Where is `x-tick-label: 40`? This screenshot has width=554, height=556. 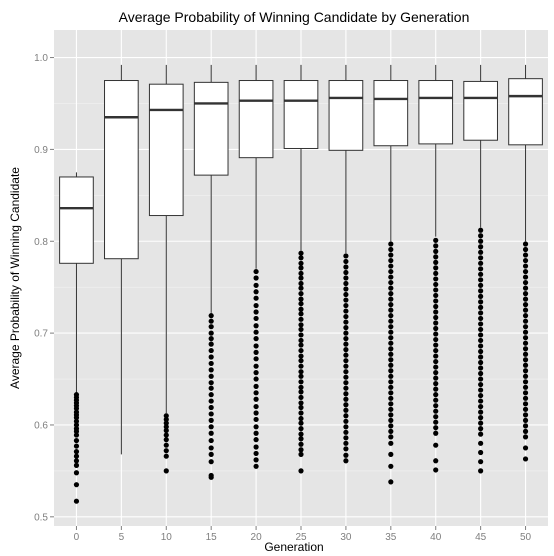 x-tick-label: 40 is located at coordinates (436, 537).